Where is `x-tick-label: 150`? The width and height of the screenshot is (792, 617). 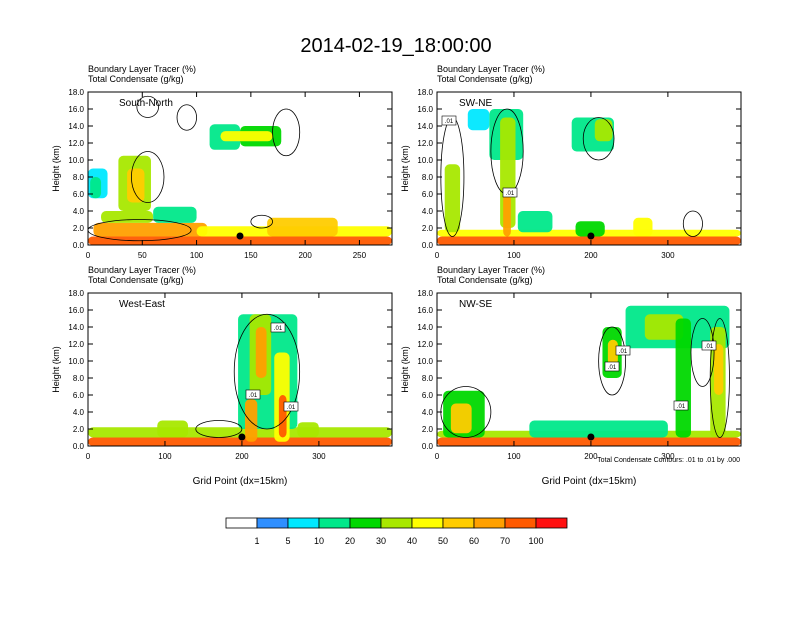 x-tick-label: 150 is located at coordinates (251, 255).